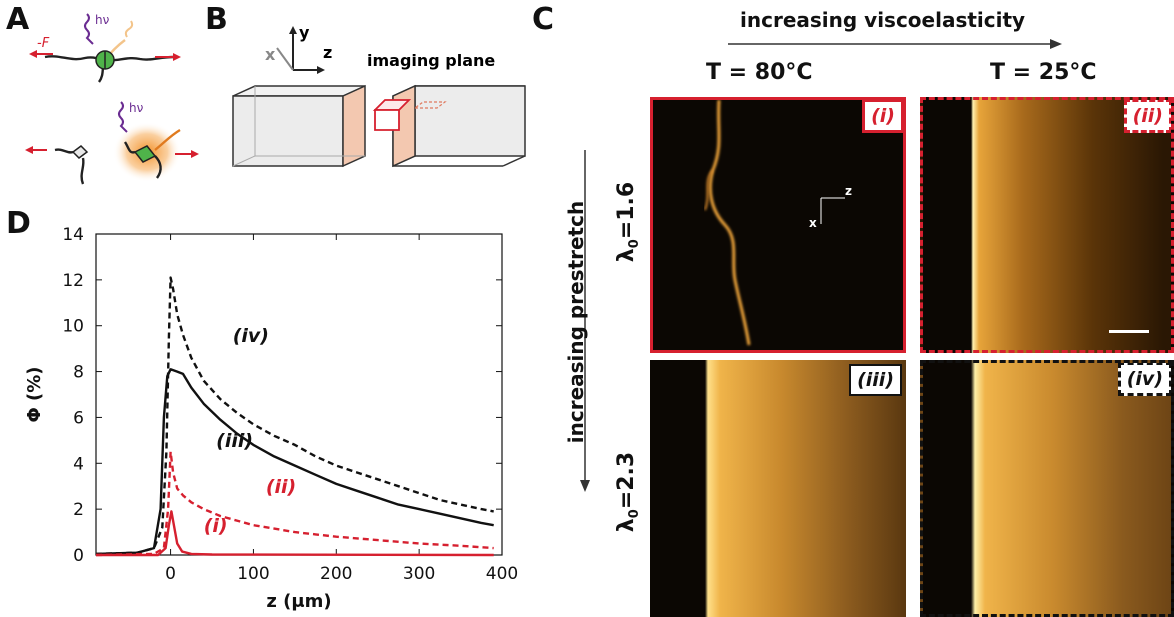  I want to click on panel-label-a: A, so click(18, 19).